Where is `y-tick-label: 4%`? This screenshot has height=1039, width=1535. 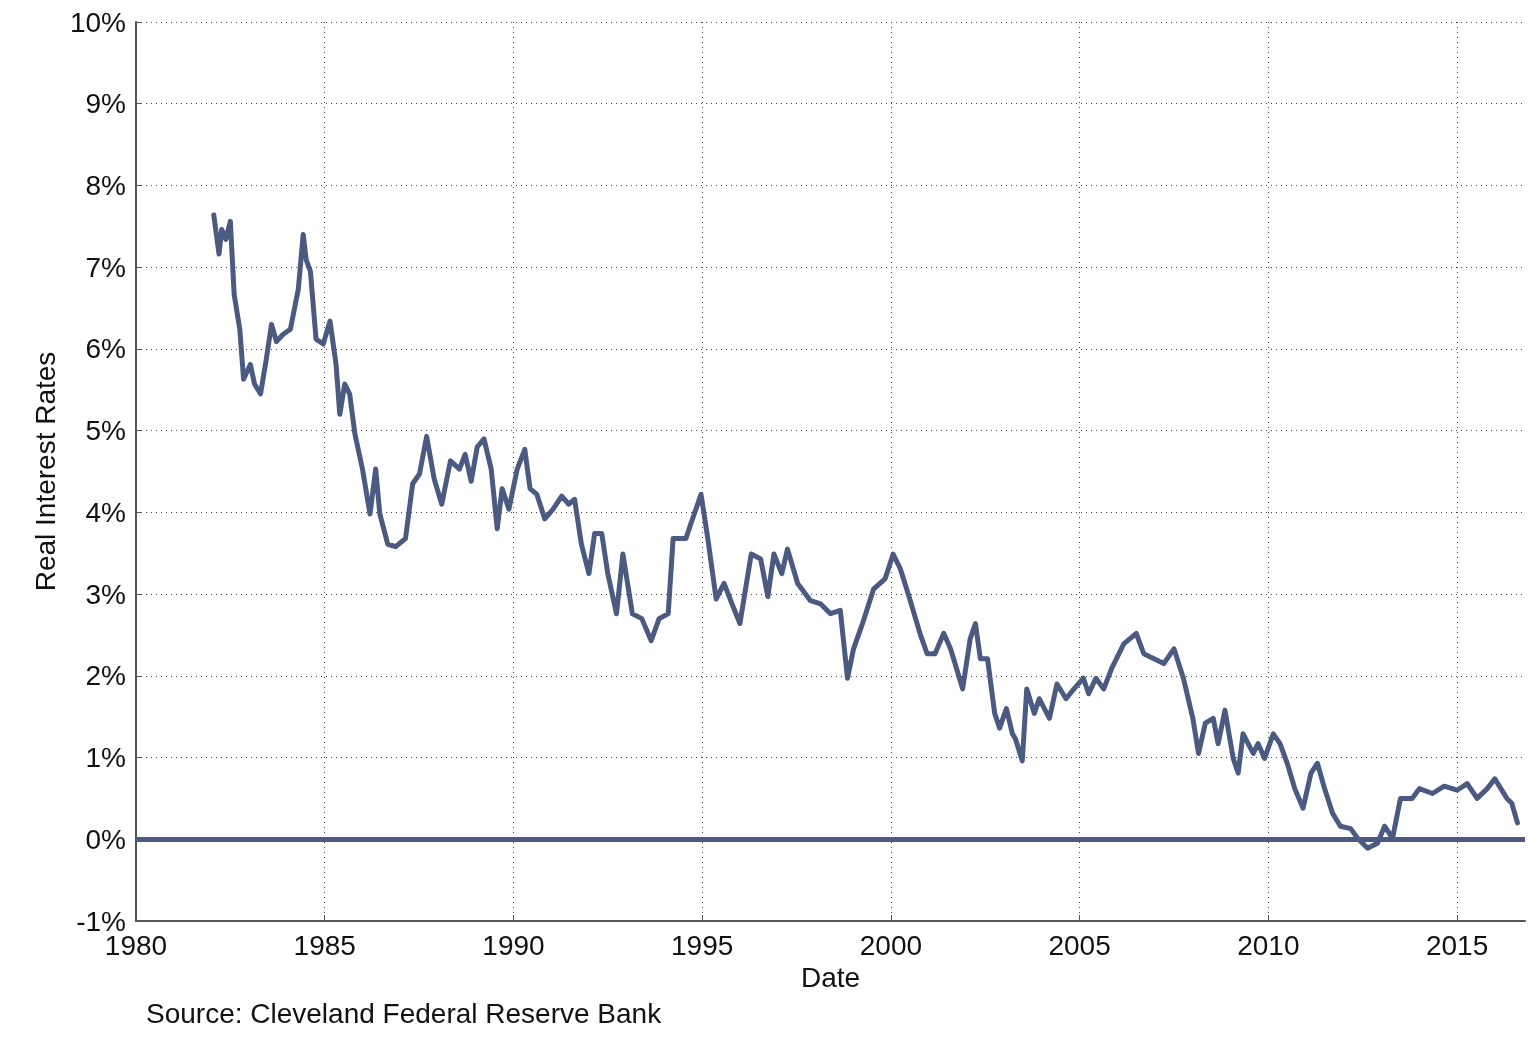 y-tick-label: 4% is located at coordinates (105, 512).